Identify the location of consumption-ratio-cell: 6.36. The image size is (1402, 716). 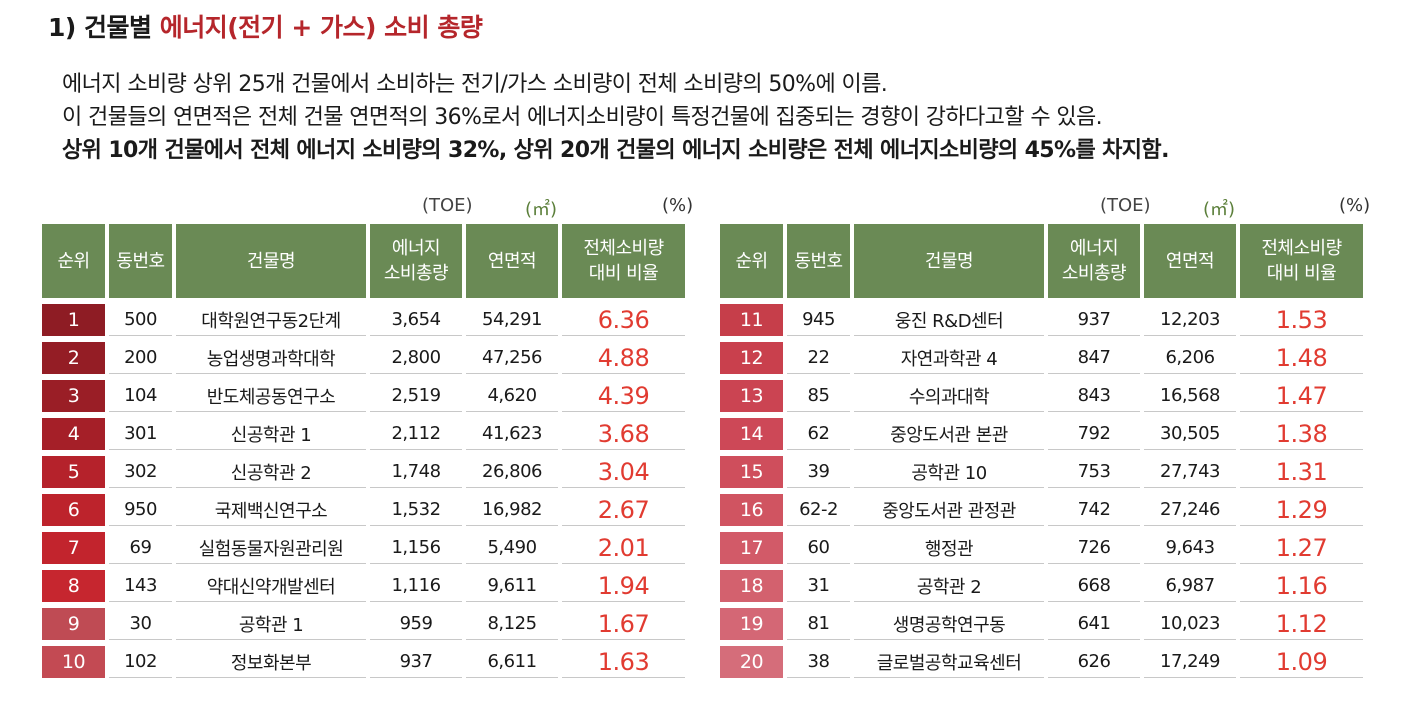
(623, 320).